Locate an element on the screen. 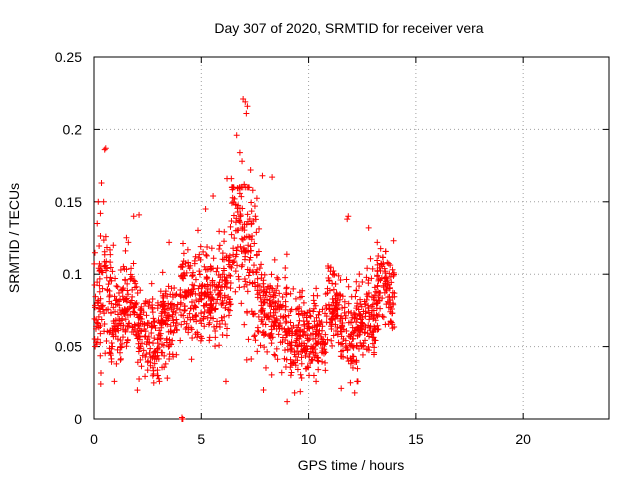 Image resolution: width=640 pixels, height=480 pixels. x-tick-label: 15 is located at coordinates (416, 439).